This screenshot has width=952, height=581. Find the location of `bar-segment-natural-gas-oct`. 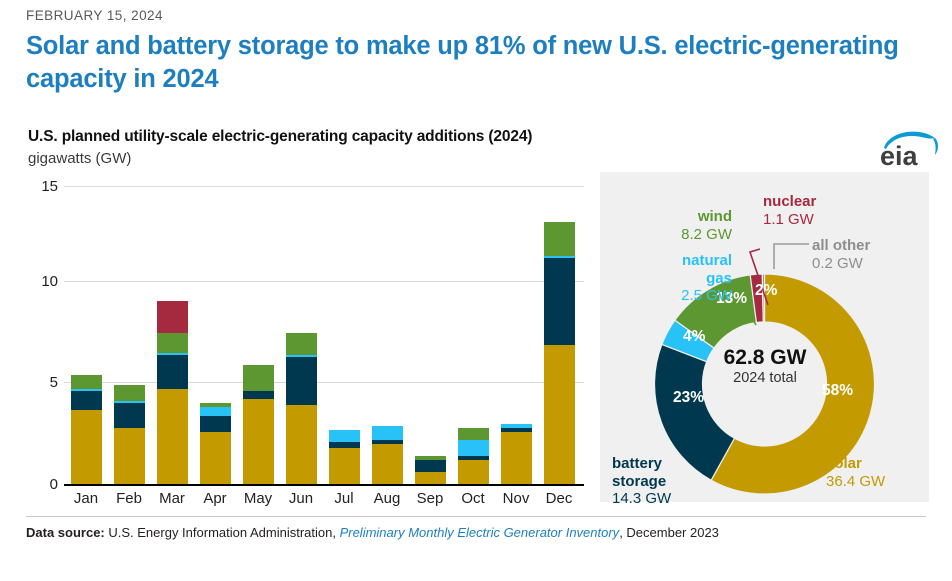

bar-segment-natural-gas-oct is located at coordinates (473, 448).